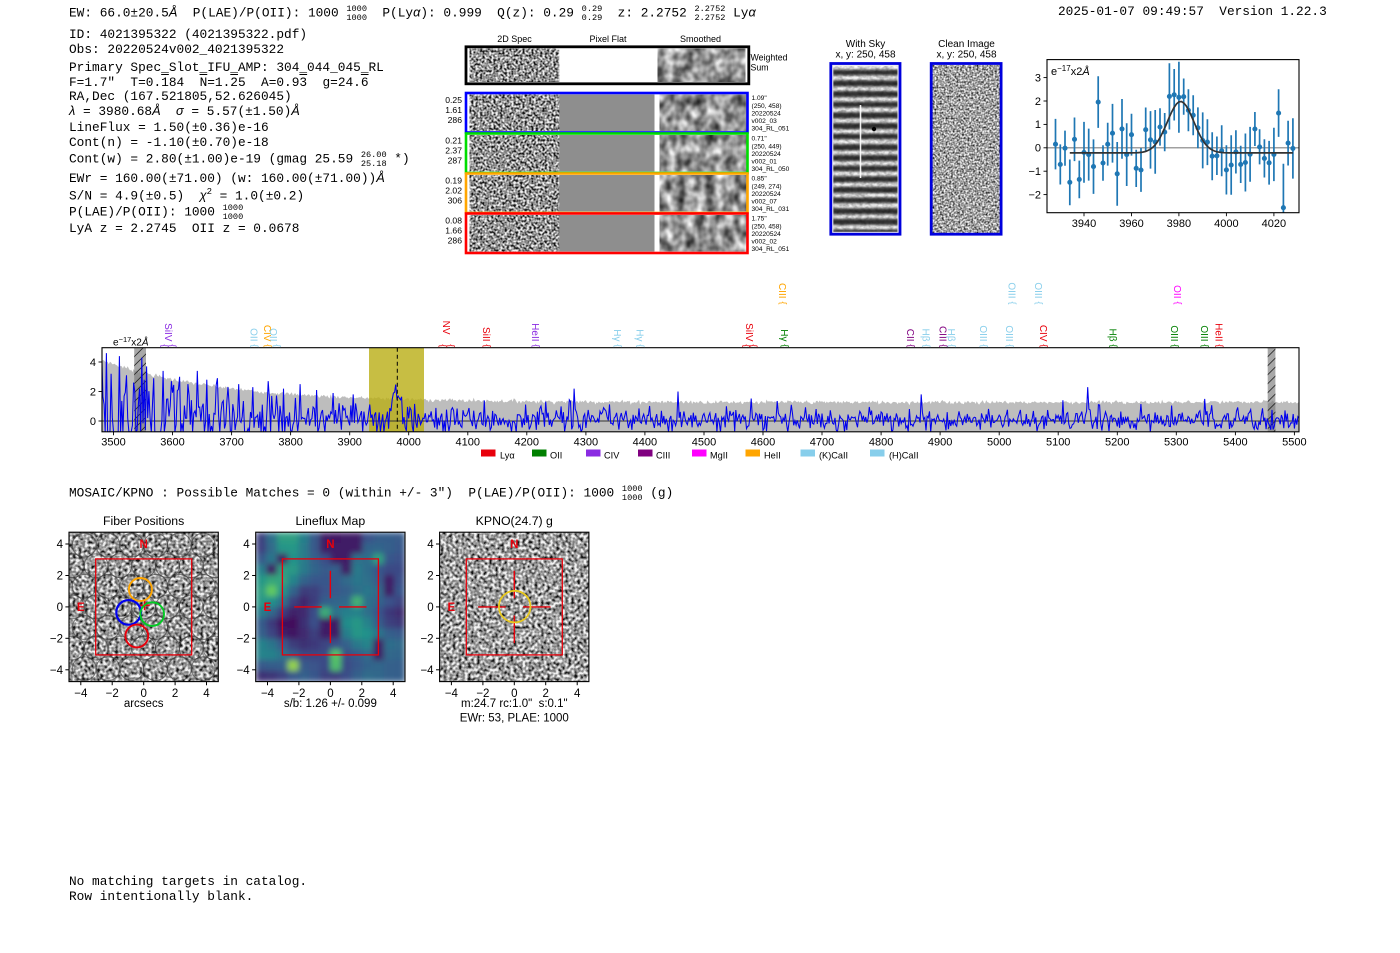 The height and width of the screenshot is (953, 1400). I want to click on svg-text: 4020, so click(1274, 224).